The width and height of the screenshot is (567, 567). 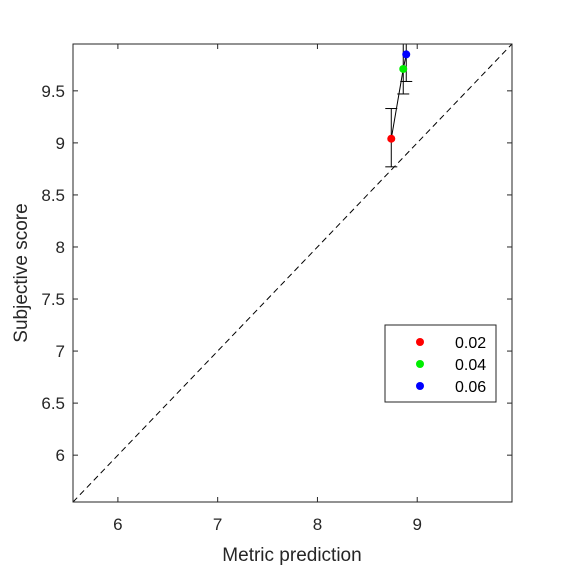 What do you see at coordinates (451, 343) in the screenshot?
I see `legend-entry: 0.02` at bounding box center [451, 343].